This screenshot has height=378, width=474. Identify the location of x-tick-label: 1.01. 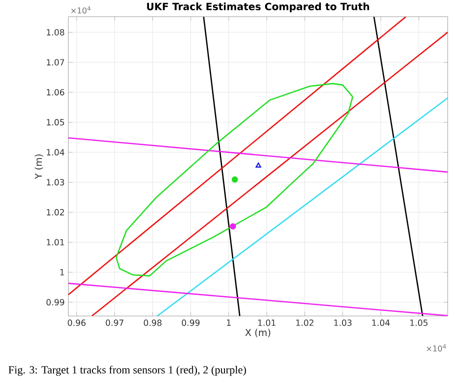
(267, 323).